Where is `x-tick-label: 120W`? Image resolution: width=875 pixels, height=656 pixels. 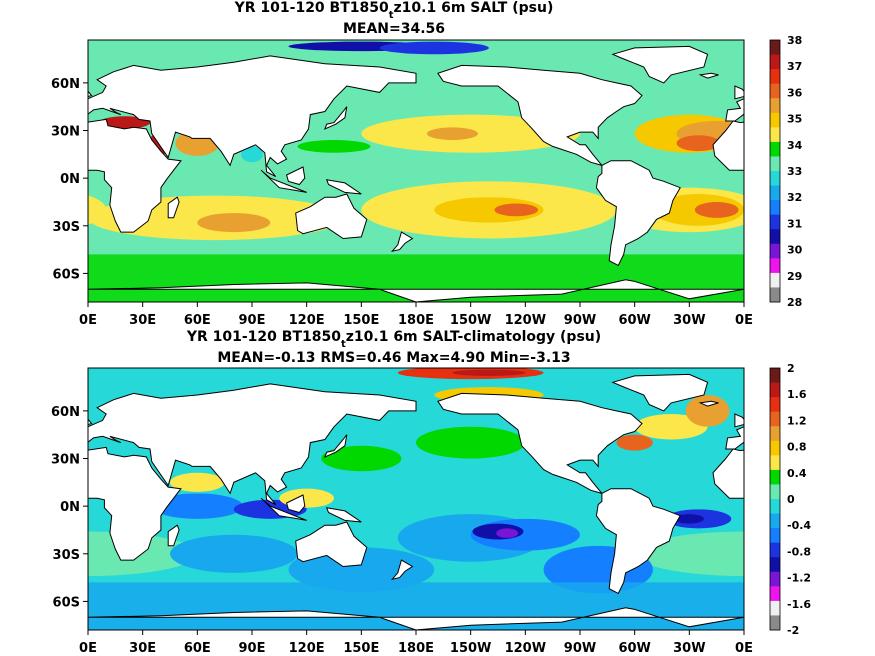 x-tick-label: 120W is located at coordinates (525, 648).